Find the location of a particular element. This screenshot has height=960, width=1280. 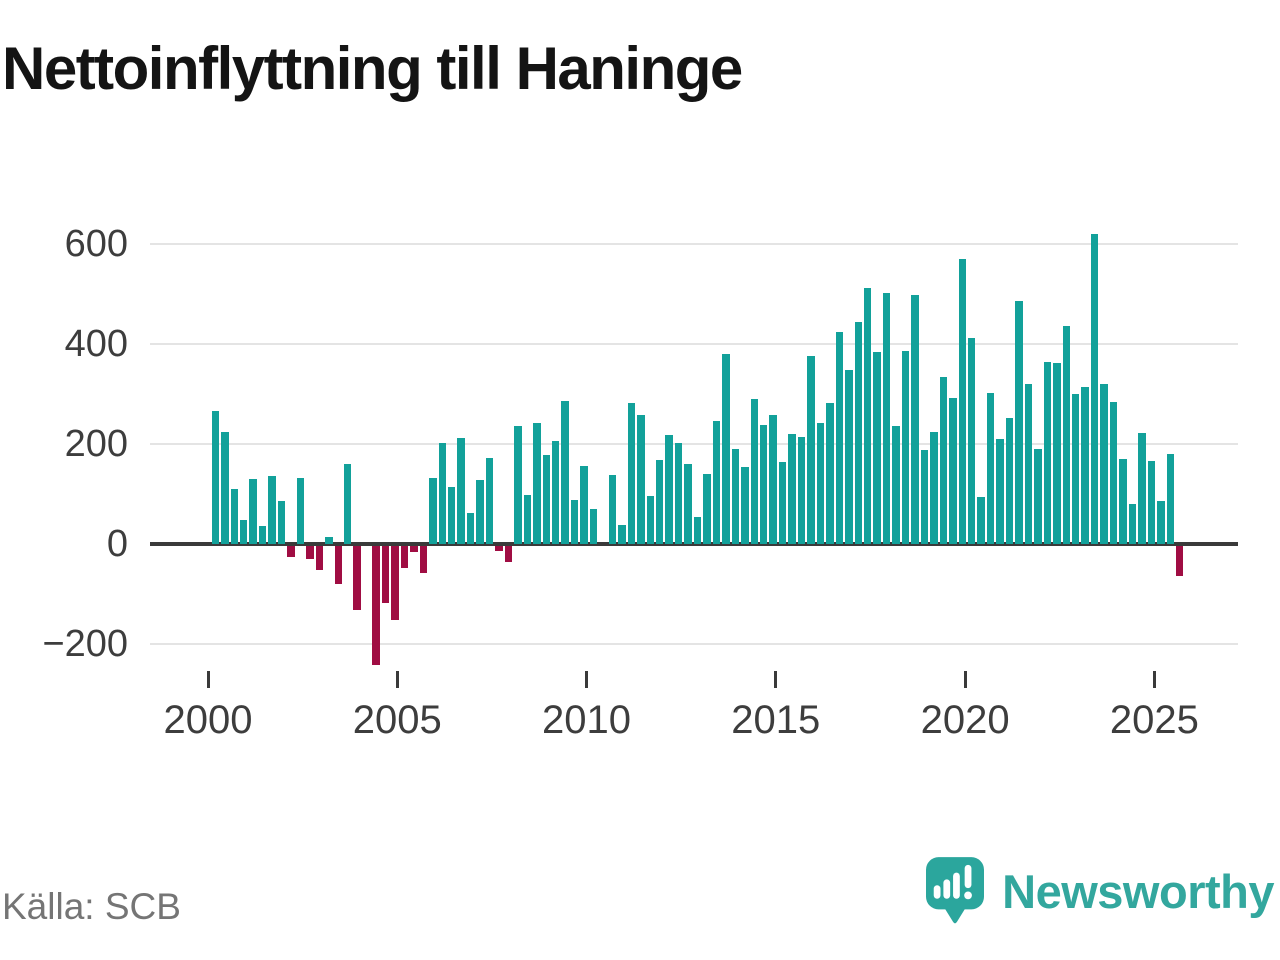

bar-2018Q4 is located at coordinates (924, 497).